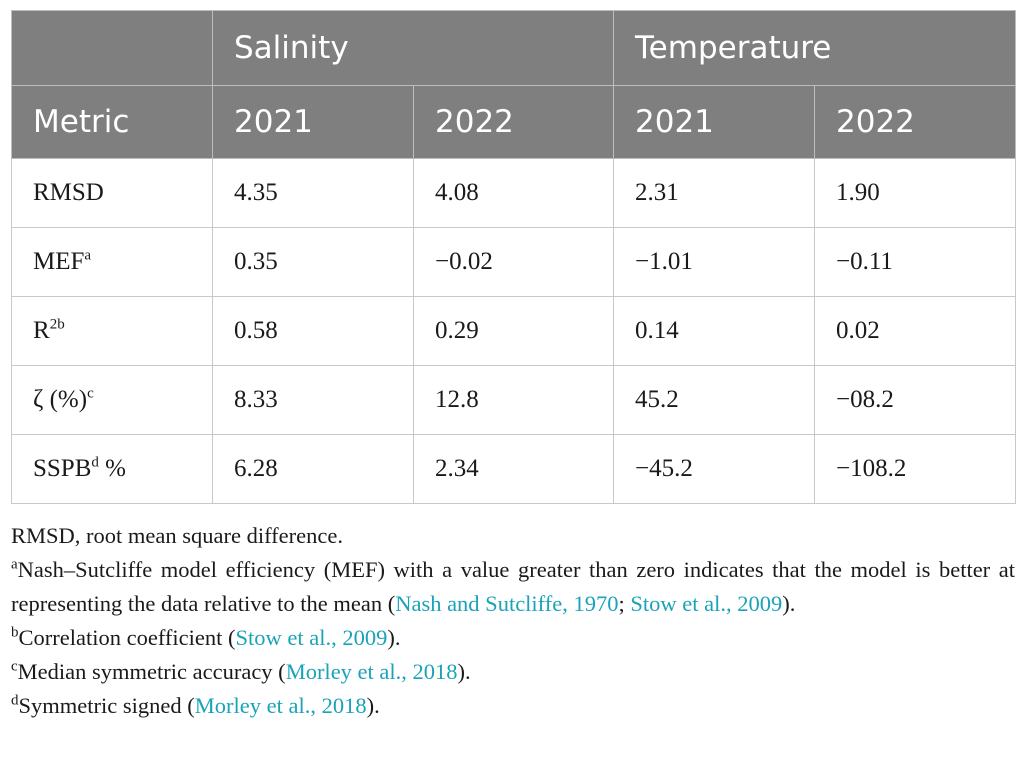 Image resolution: width=1026 pixels, height=771 pixels. I want to click on column-header-salinity-2022: 2022, so click(513, 122).